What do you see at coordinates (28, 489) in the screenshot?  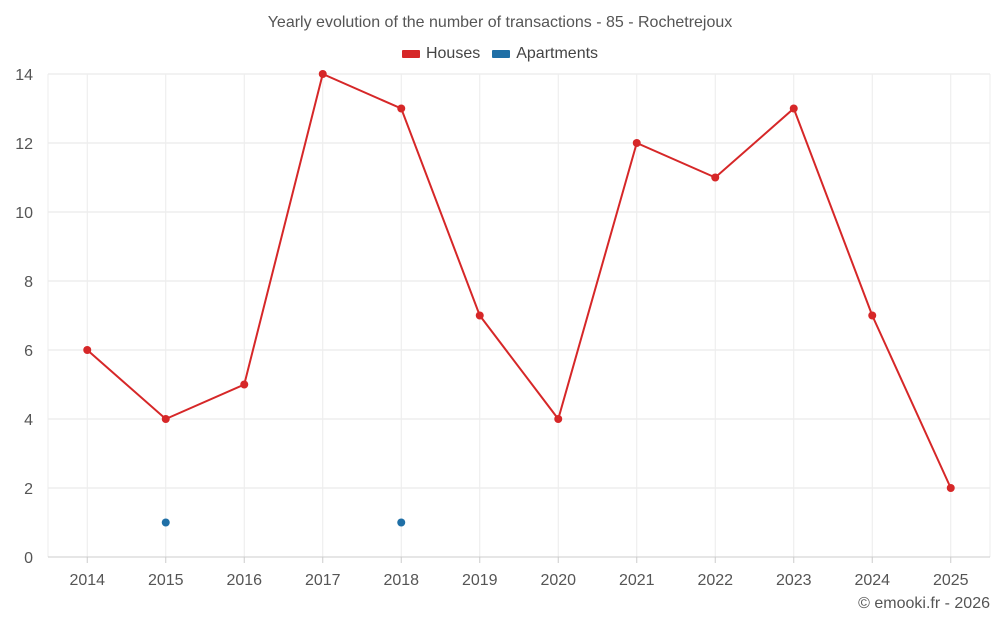 I see `y-tick-label: 2` at bounding box center [28, 489].